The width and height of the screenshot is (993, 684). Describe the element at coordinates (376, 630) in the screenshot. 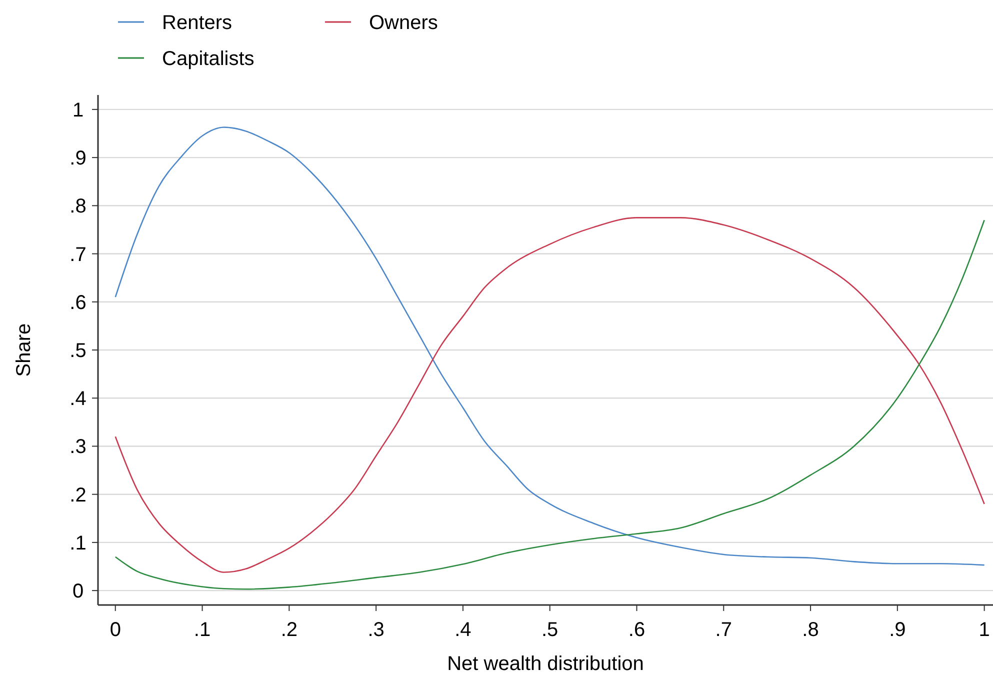

I see `x-tick-label: .3` at that location.